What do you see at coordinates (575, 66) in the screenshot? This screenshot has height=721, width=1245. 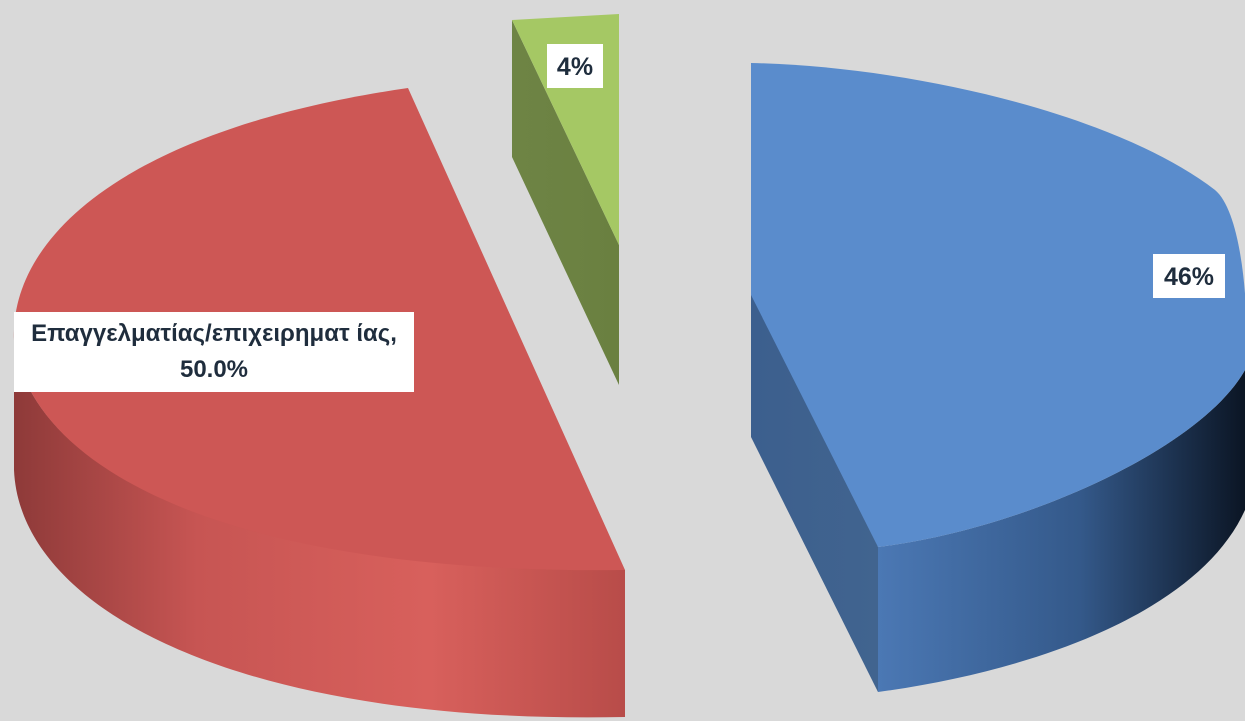 I see `data-label-green: 4%` at bounding box center [575, 66].